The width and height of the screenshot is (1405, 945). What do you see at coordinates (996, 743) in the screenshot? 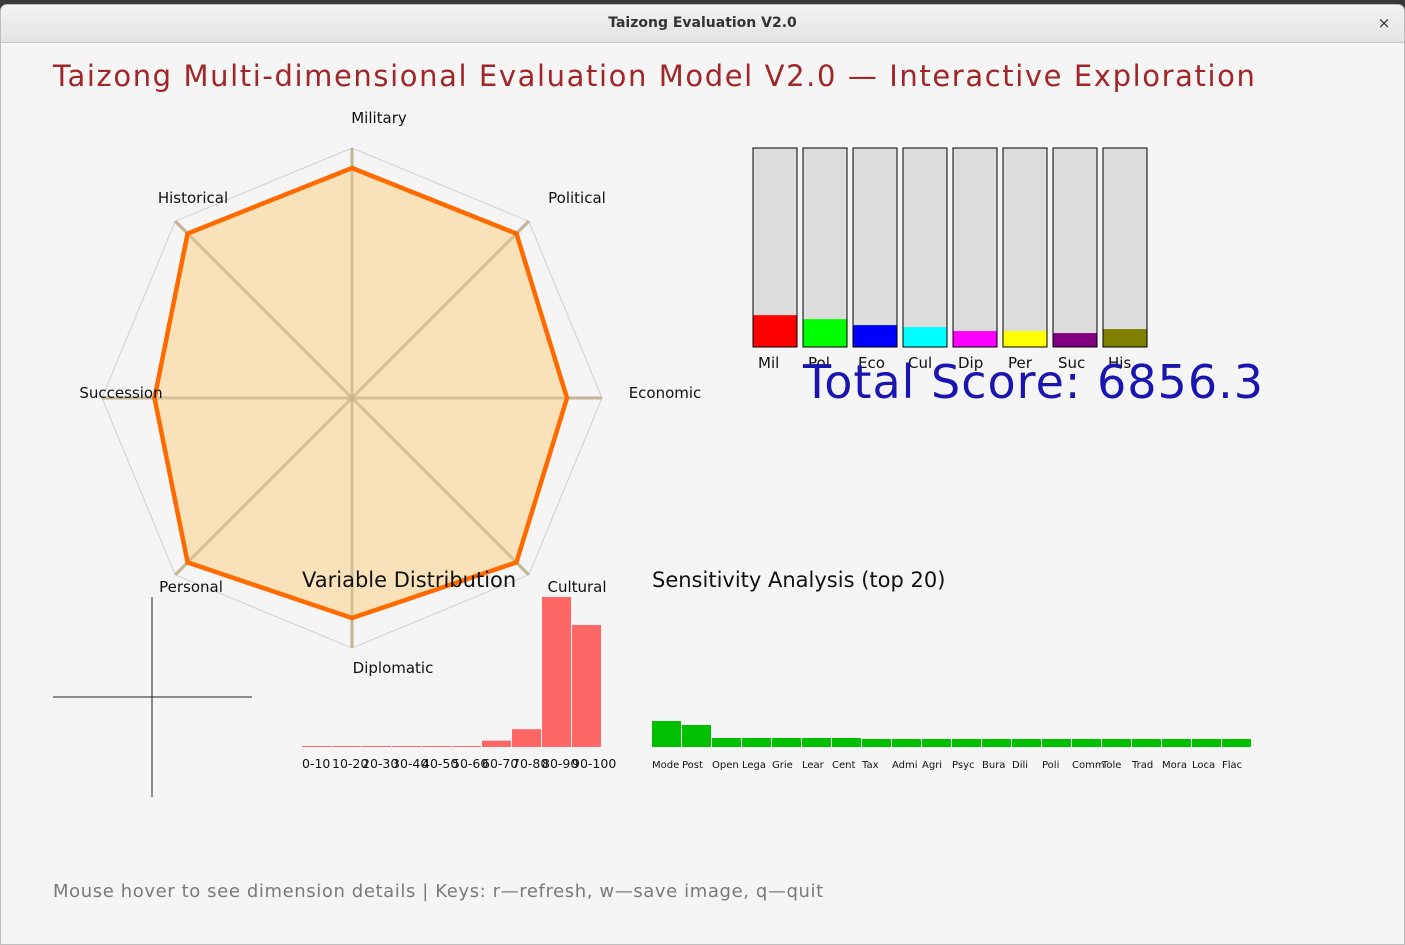
I see `sensitivity-bar-bura` at bounding box center [996, 743].